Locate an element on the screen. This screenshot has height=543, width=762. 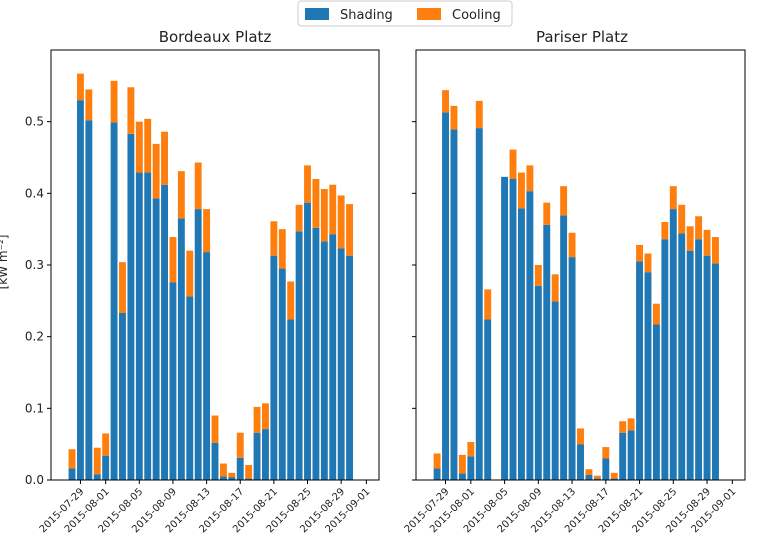
y-tick-label-5: 0.5 is located at coordinates (34, 122).